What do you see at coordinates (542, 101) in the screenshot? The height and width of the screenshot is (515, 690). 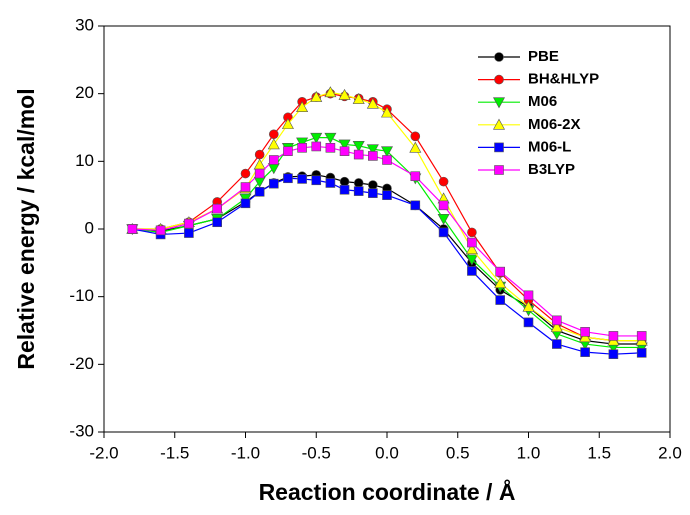 I see `legend-label: M06` at bounding box center [542, 101].